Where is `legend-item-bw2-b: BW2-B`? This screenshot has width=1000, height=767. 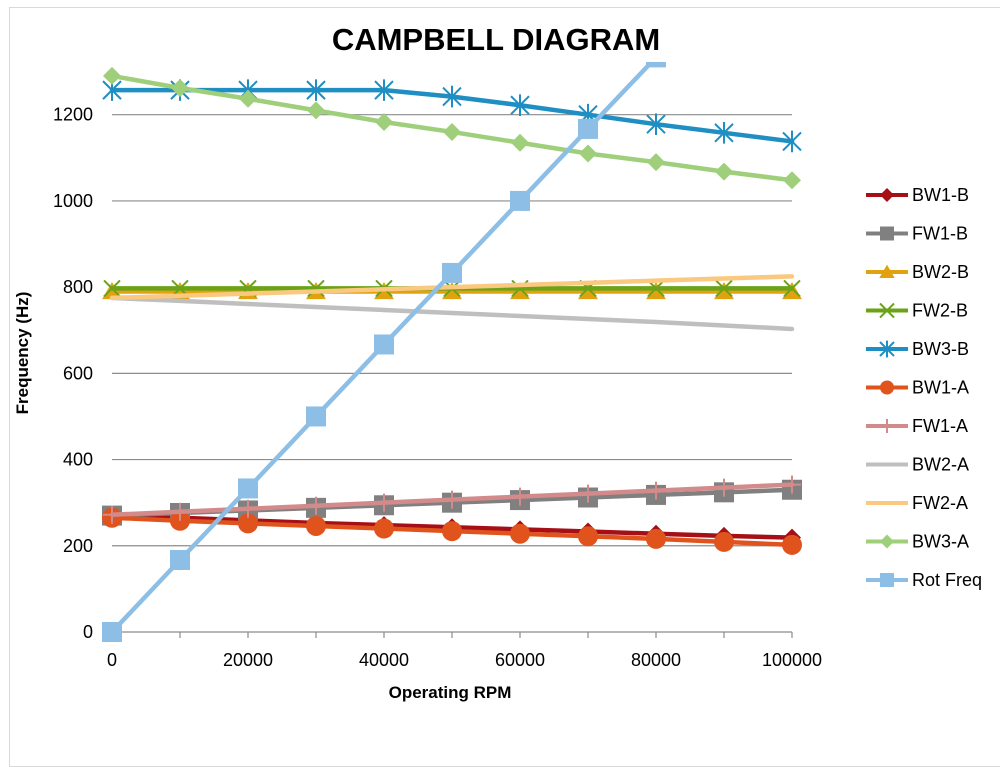 legend-item-bw2-b: BW2-B is located at coordinates (917, 272).